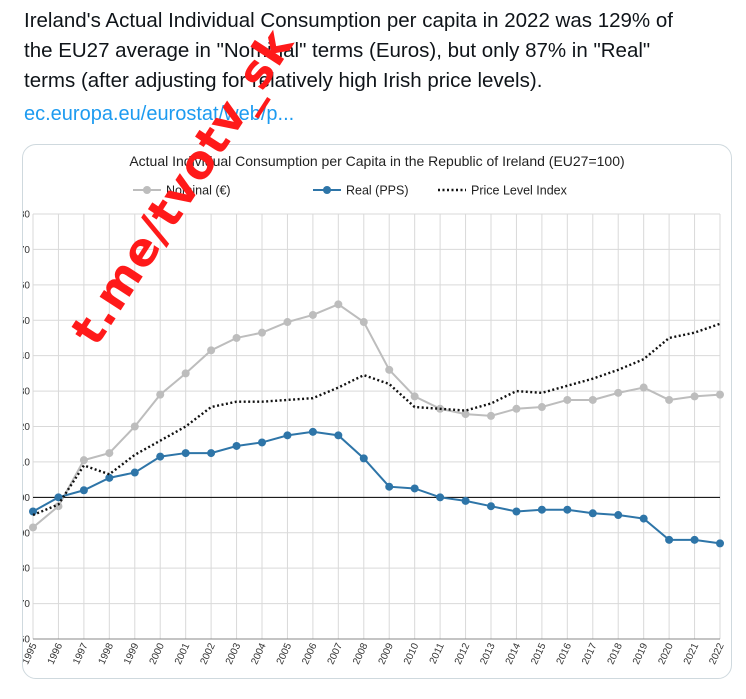 The image size is (746, 699). What do you see at coordinates (641, 653) in the screenshot?
I see `x-tick-label: 2019` at bounding box center [641, 653].